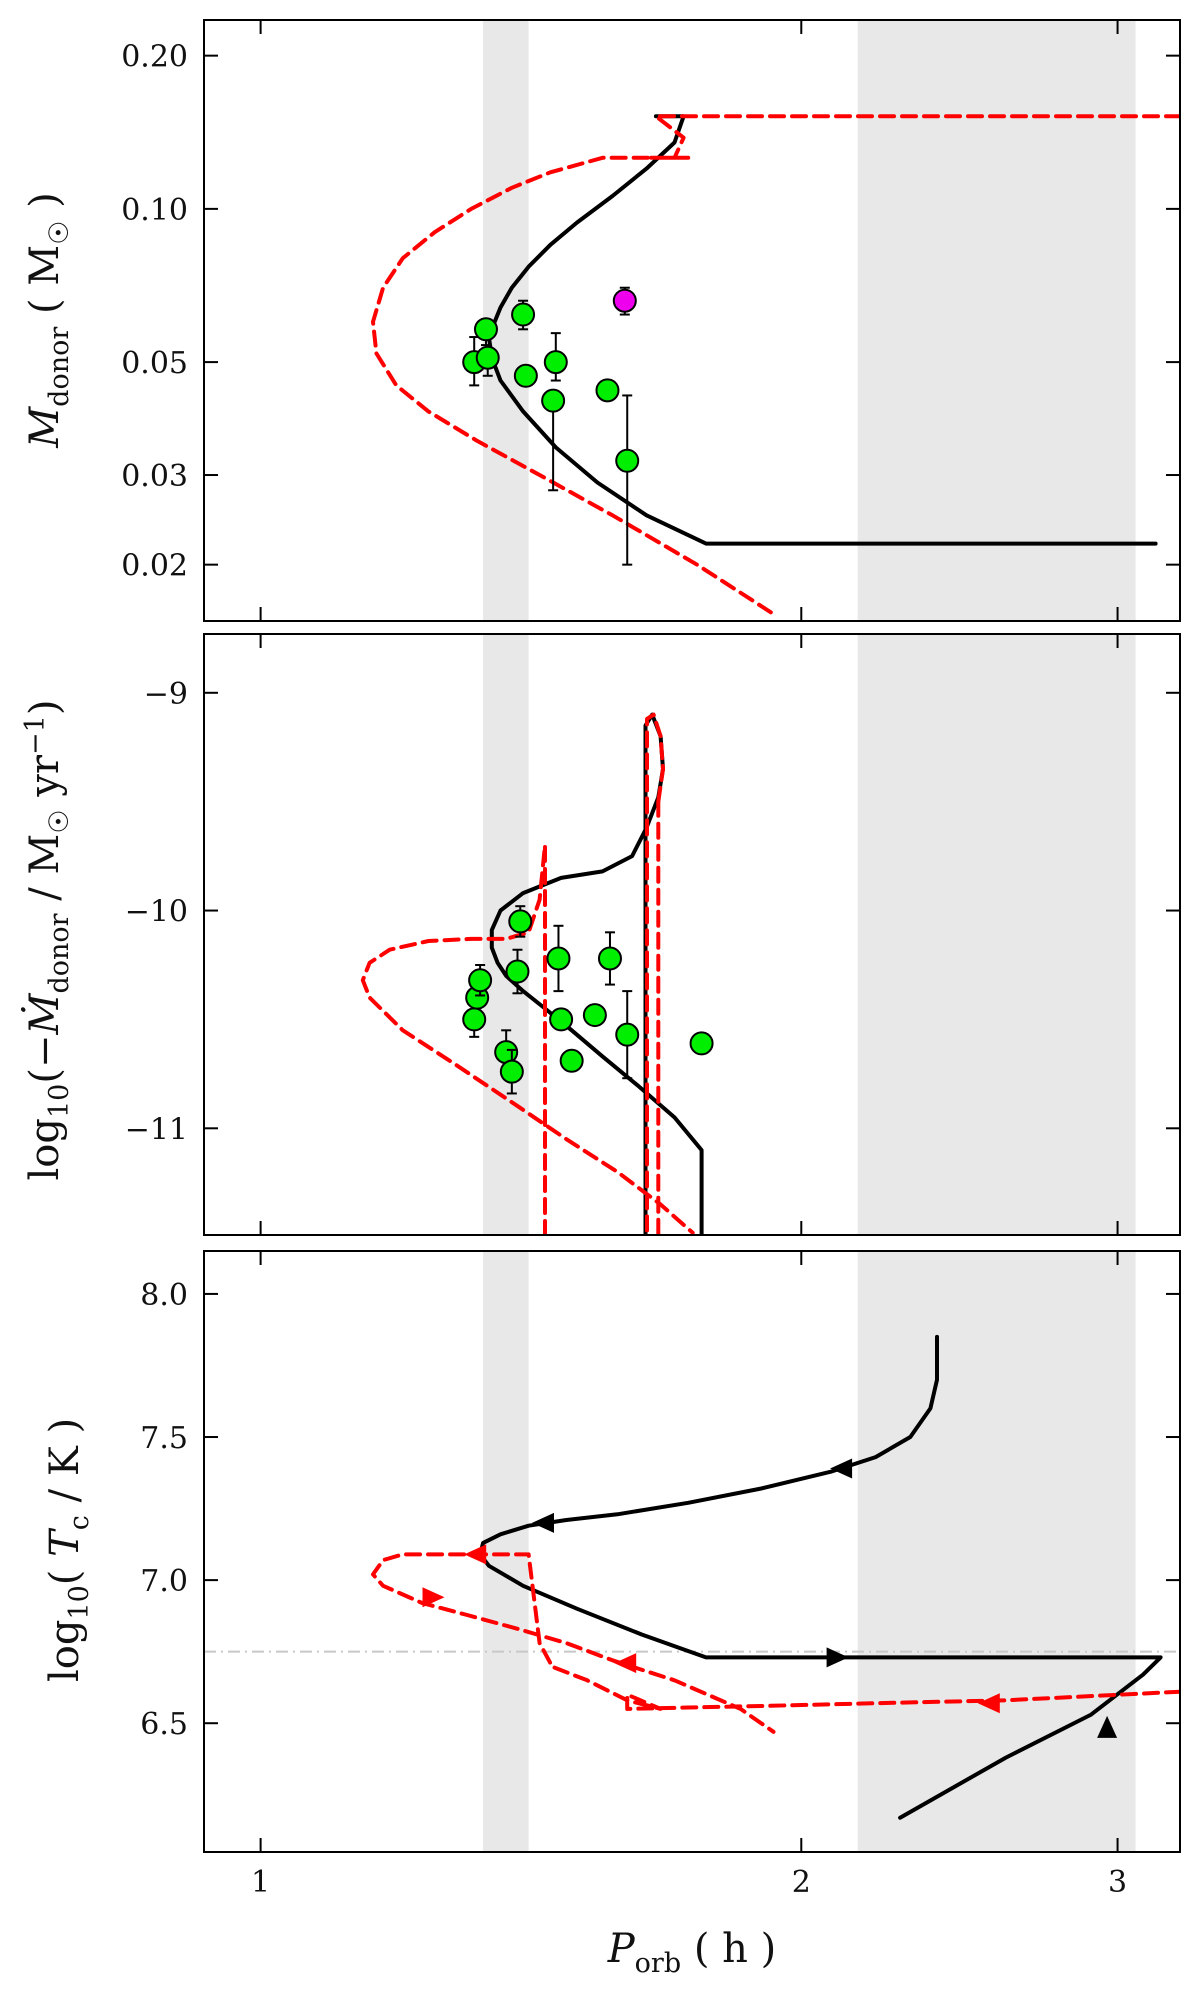 The width and height of the screenshot is (1200, 2000). Describe the element at coordinates (775, 1643) in the screenshot. I see `series-model-dashed` at that location.